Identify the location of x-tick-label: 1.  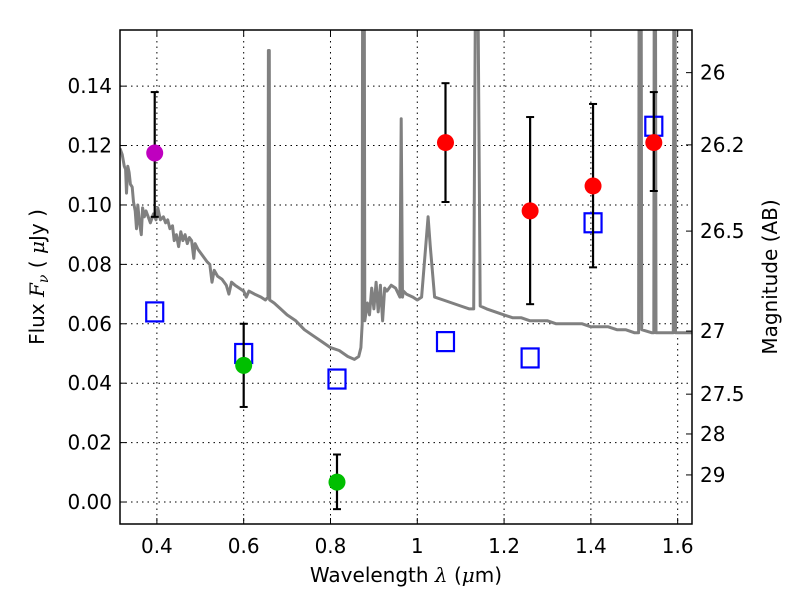
(417, 546).